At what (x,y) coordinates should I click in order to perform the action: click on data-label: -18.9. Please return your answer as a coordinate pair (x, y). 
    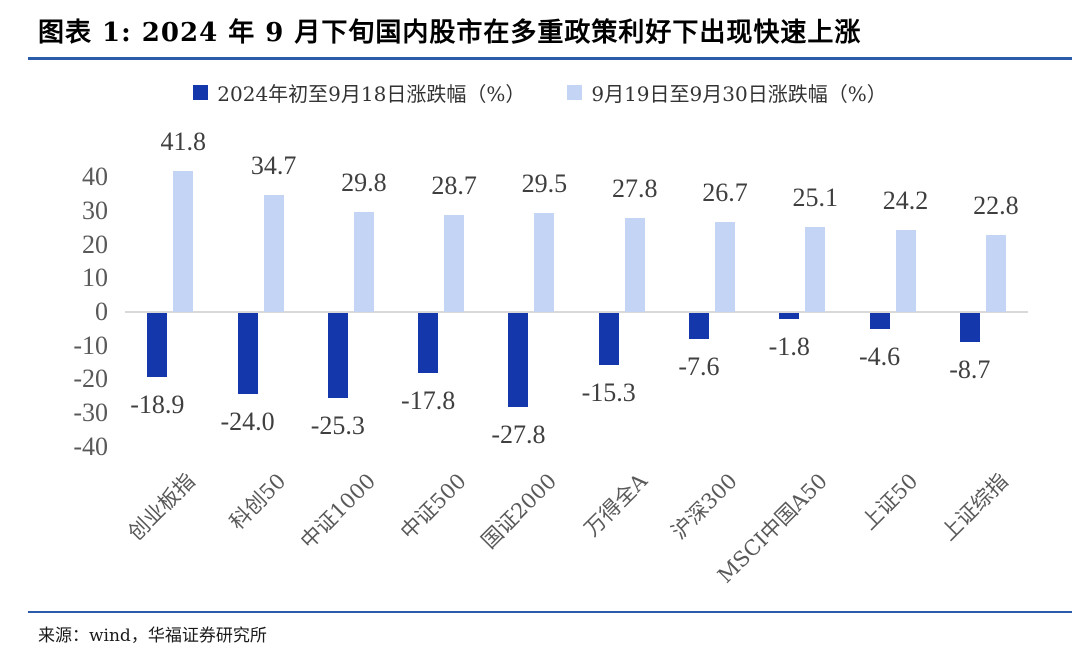
    Looking at the image, I should click on (157, 404).